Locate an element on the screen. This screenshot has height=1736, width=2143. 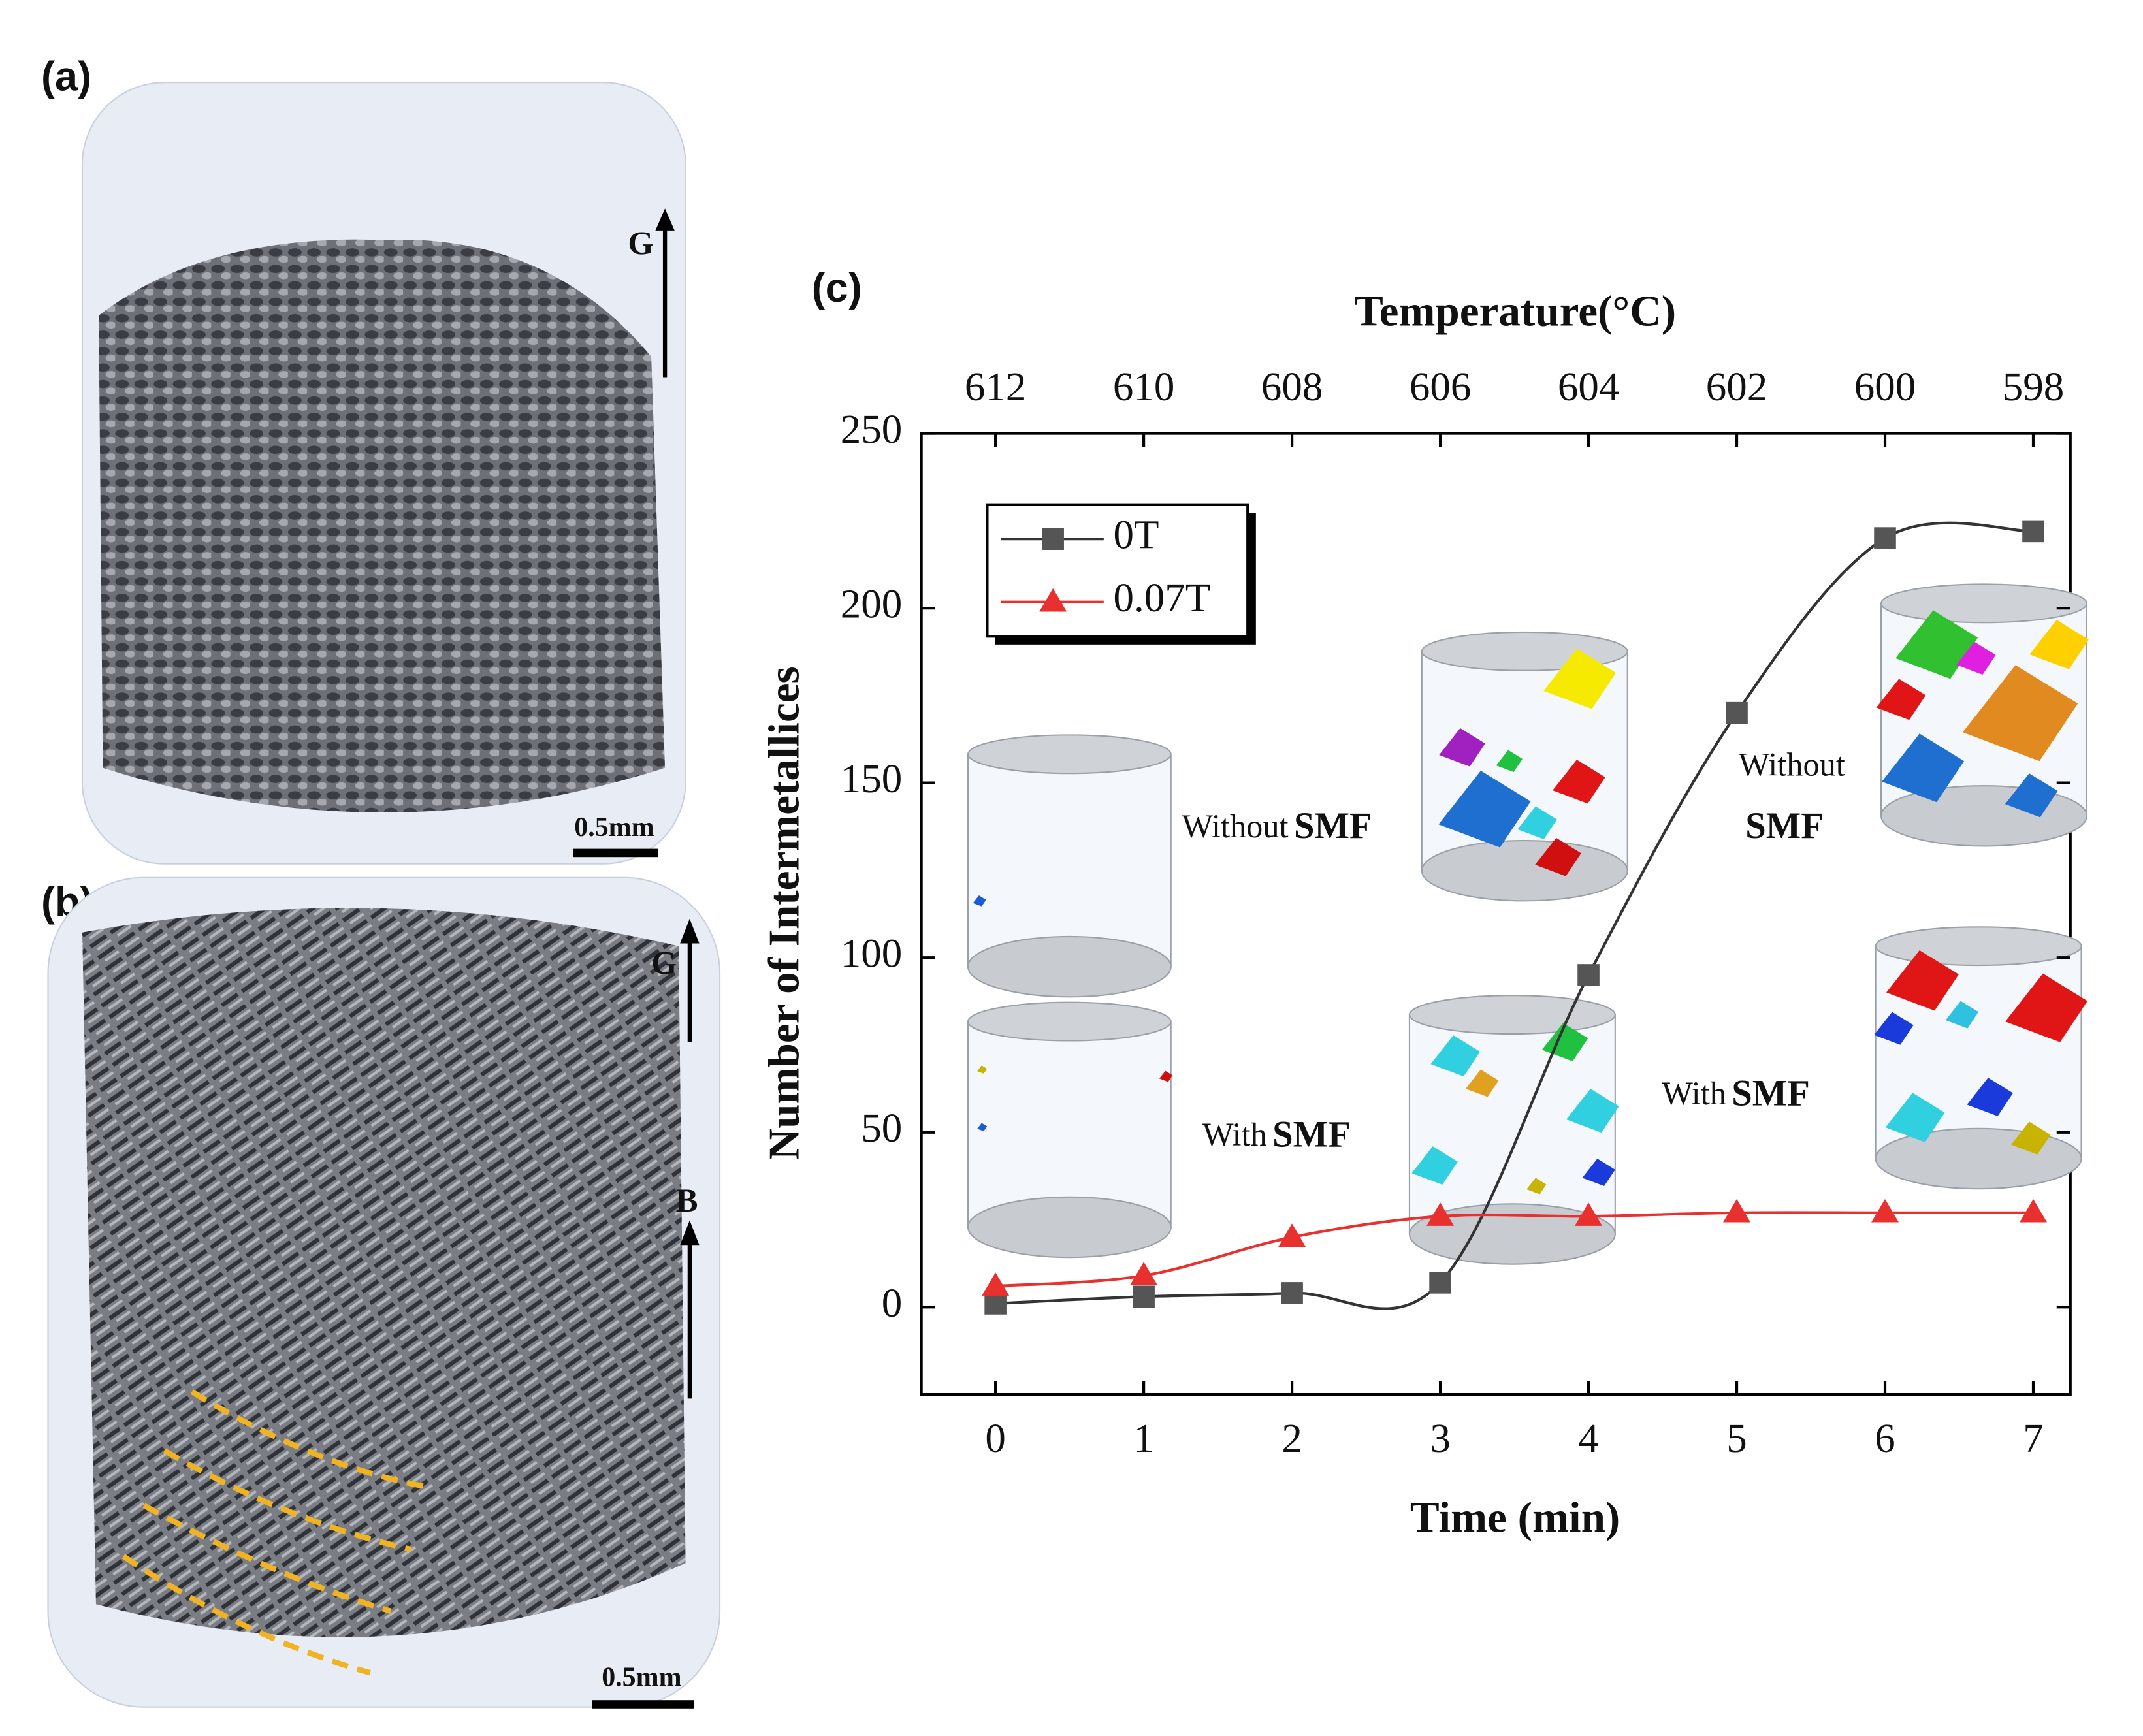
x2-tick-label: 608 is located at coordinates (1292, 387).